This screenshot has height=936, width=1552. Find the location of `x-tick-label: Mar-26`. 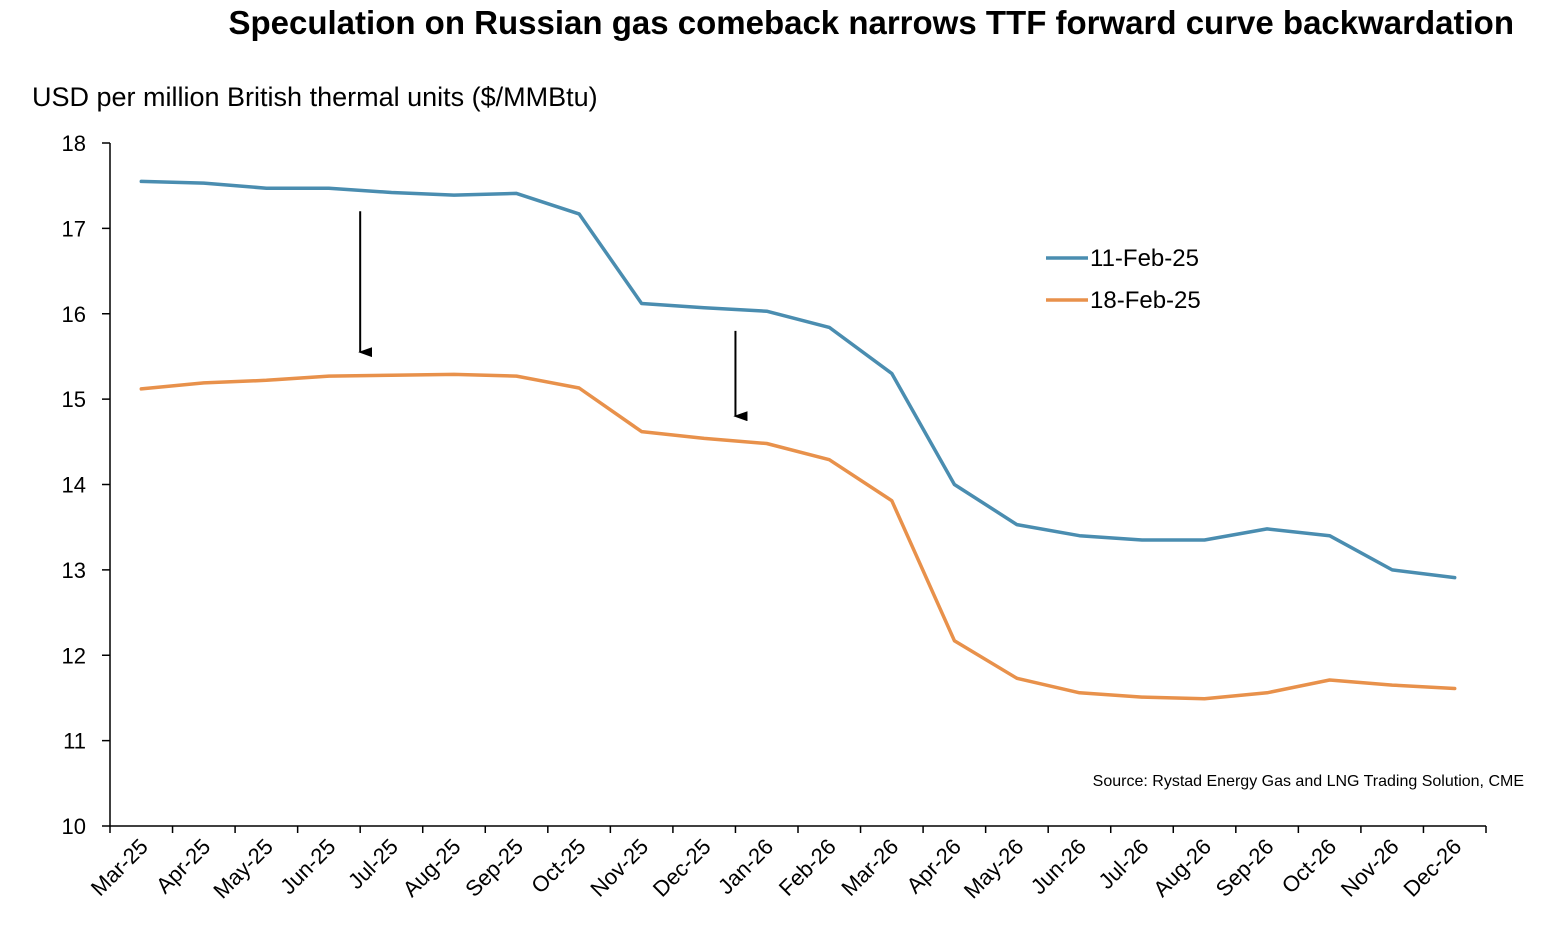

x-tick-label: Mar-26 is located at coordinates (869, 867).